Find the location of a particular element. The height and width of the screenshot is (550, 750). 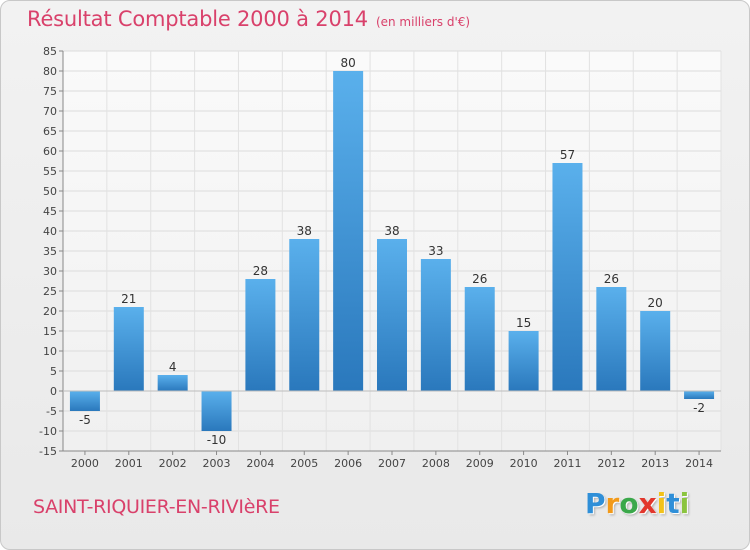

data-label: 4 is located at coordinates (173, 367).